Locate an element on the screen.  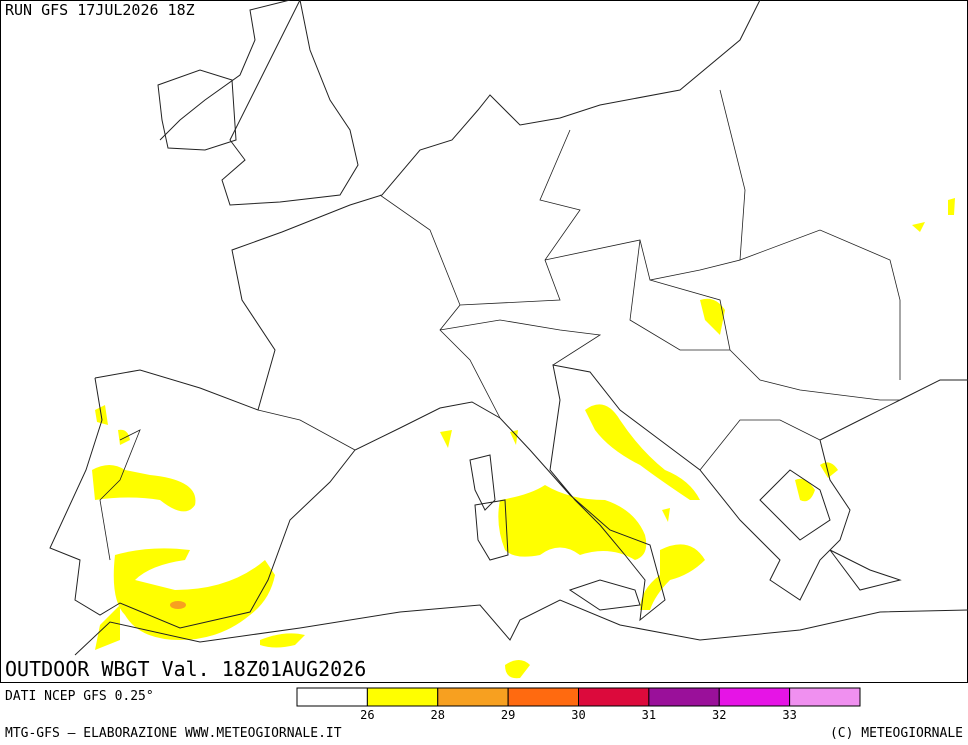
legend-tick-label: 29 is located at coordinates (508, 715).